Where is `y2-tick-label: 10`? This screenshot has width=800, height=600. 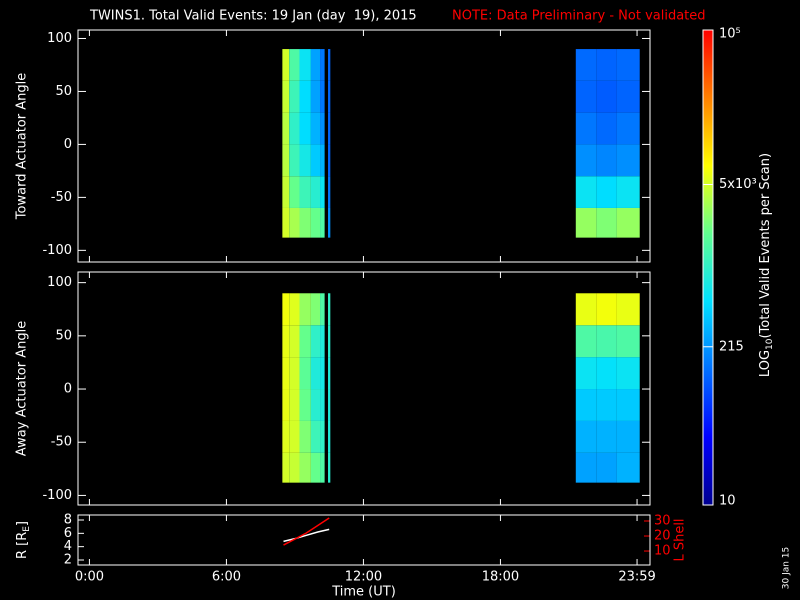 y2-tick-label: 10 is located at coordinates (662, 551).